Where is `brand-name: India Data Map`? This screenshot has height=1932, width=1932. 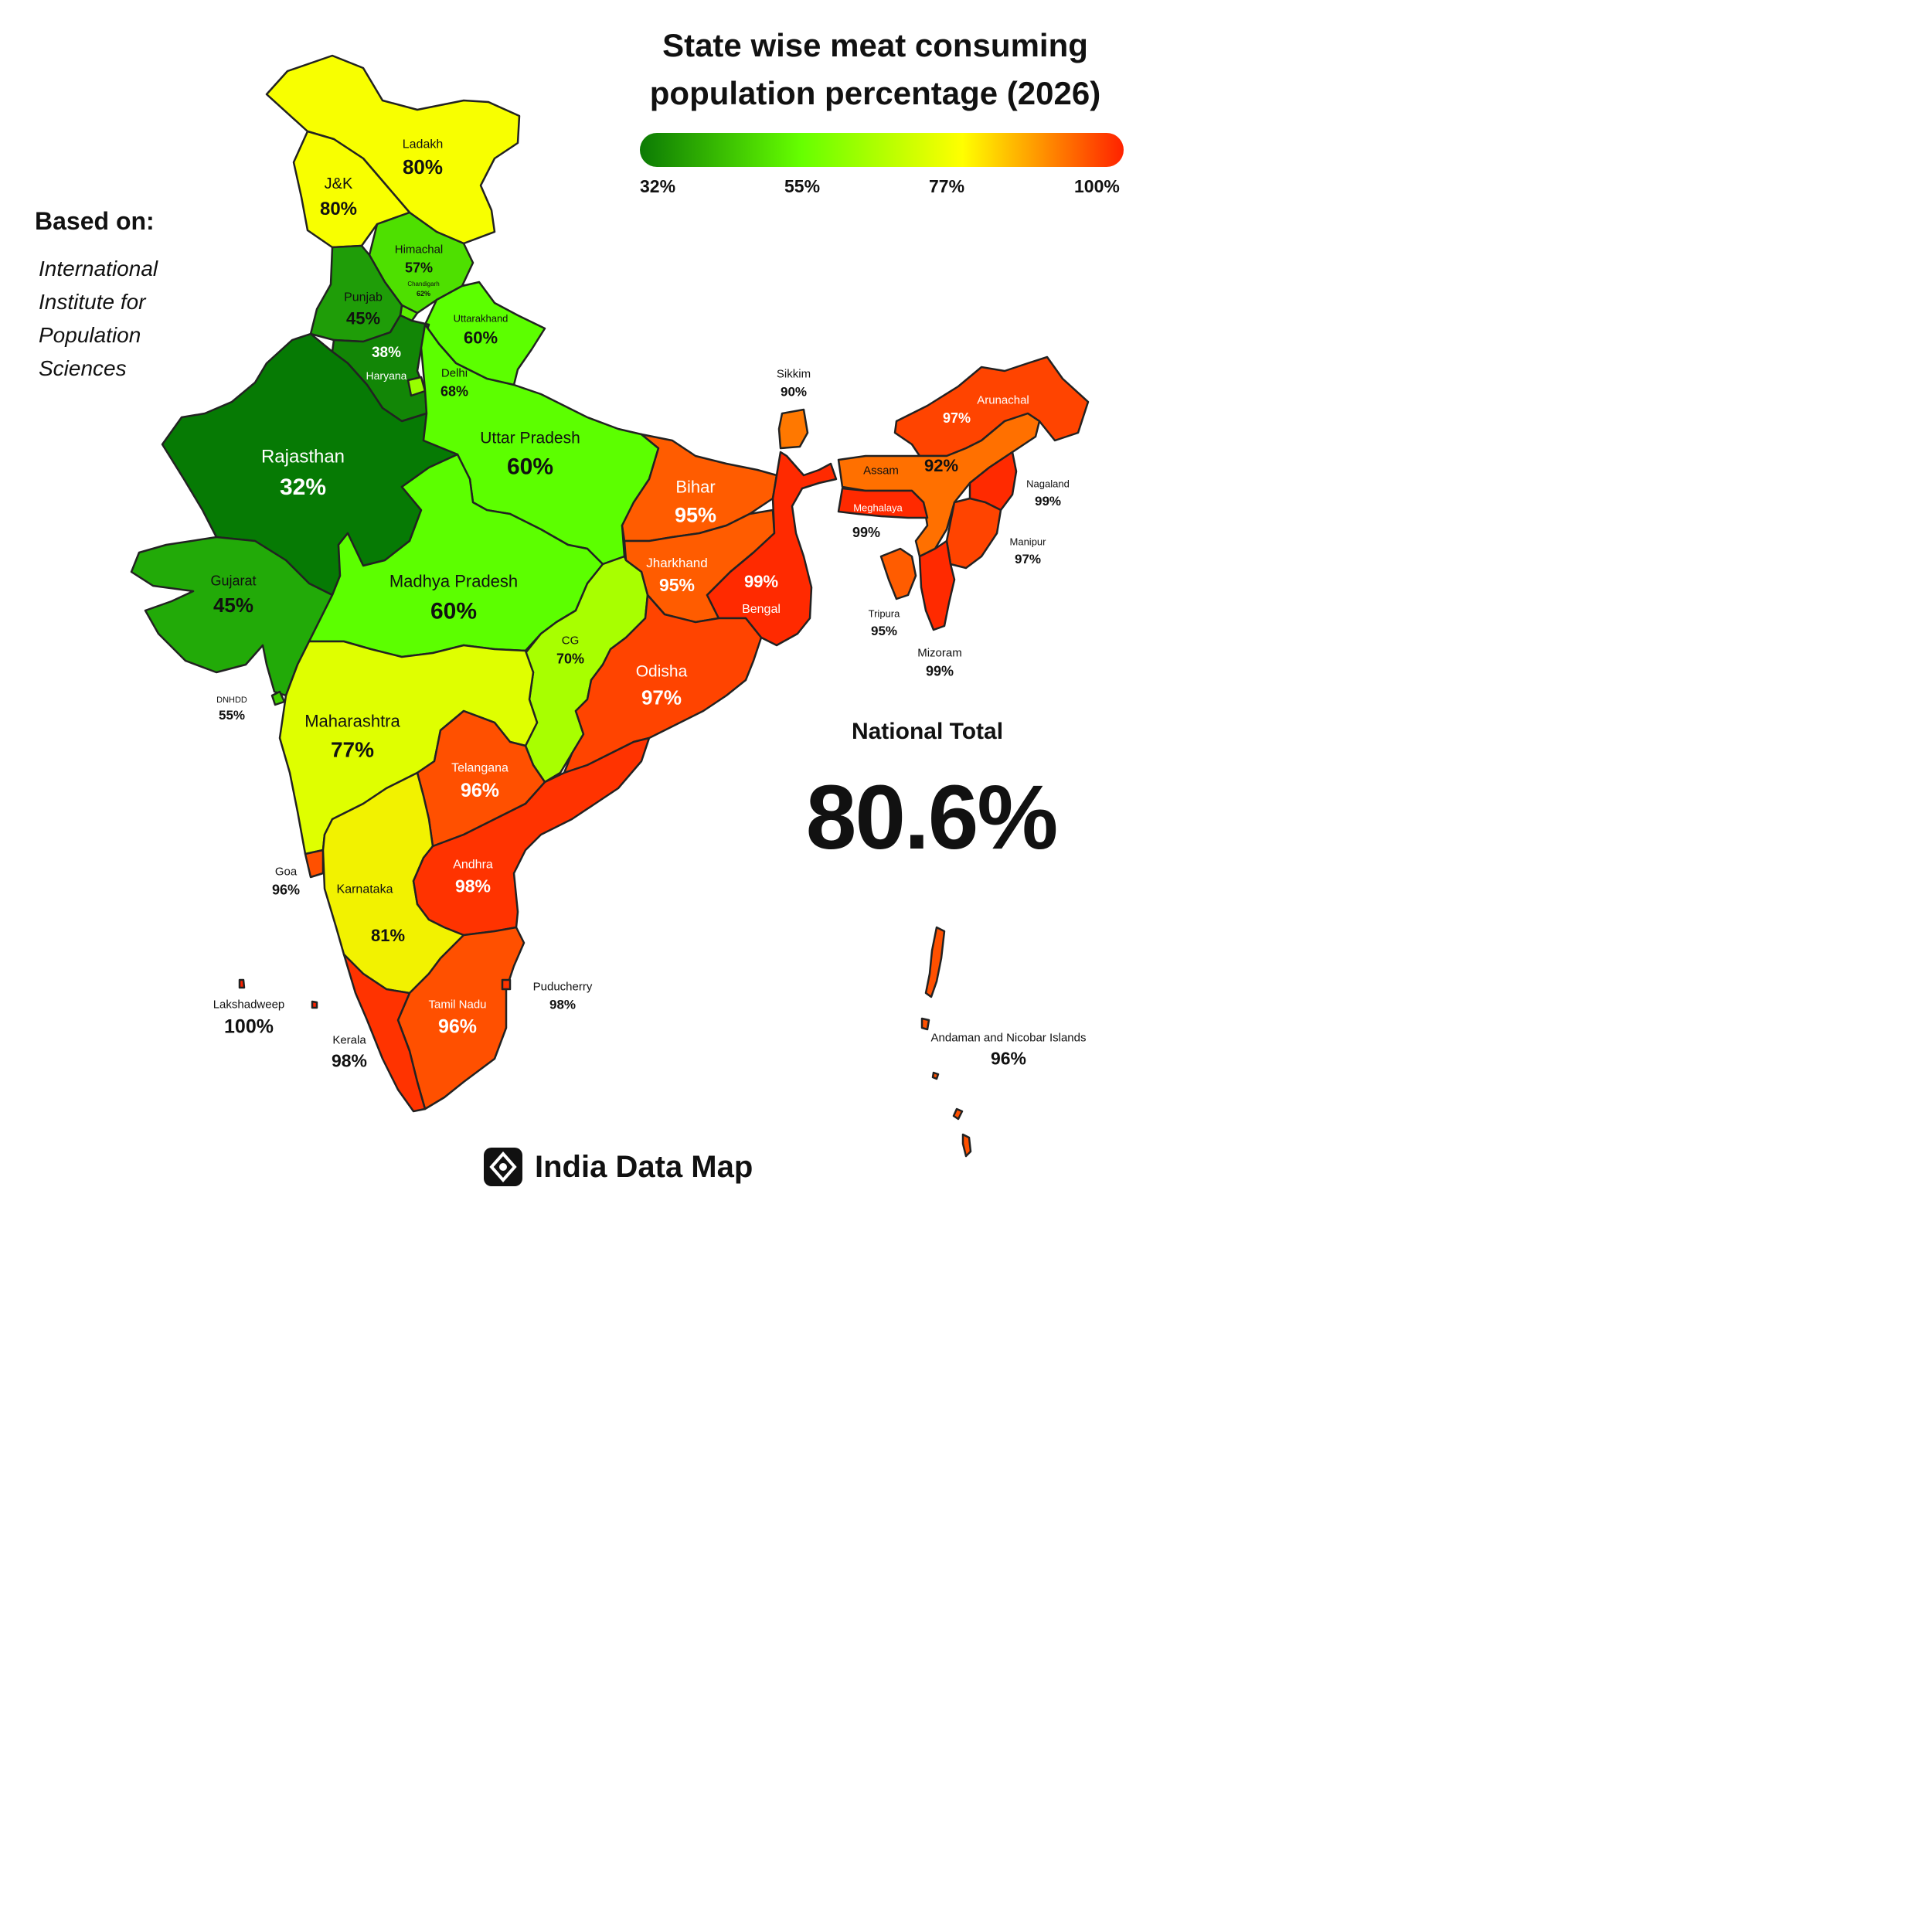 brand-name: India Data Map is located at coordinates (644, 1166).